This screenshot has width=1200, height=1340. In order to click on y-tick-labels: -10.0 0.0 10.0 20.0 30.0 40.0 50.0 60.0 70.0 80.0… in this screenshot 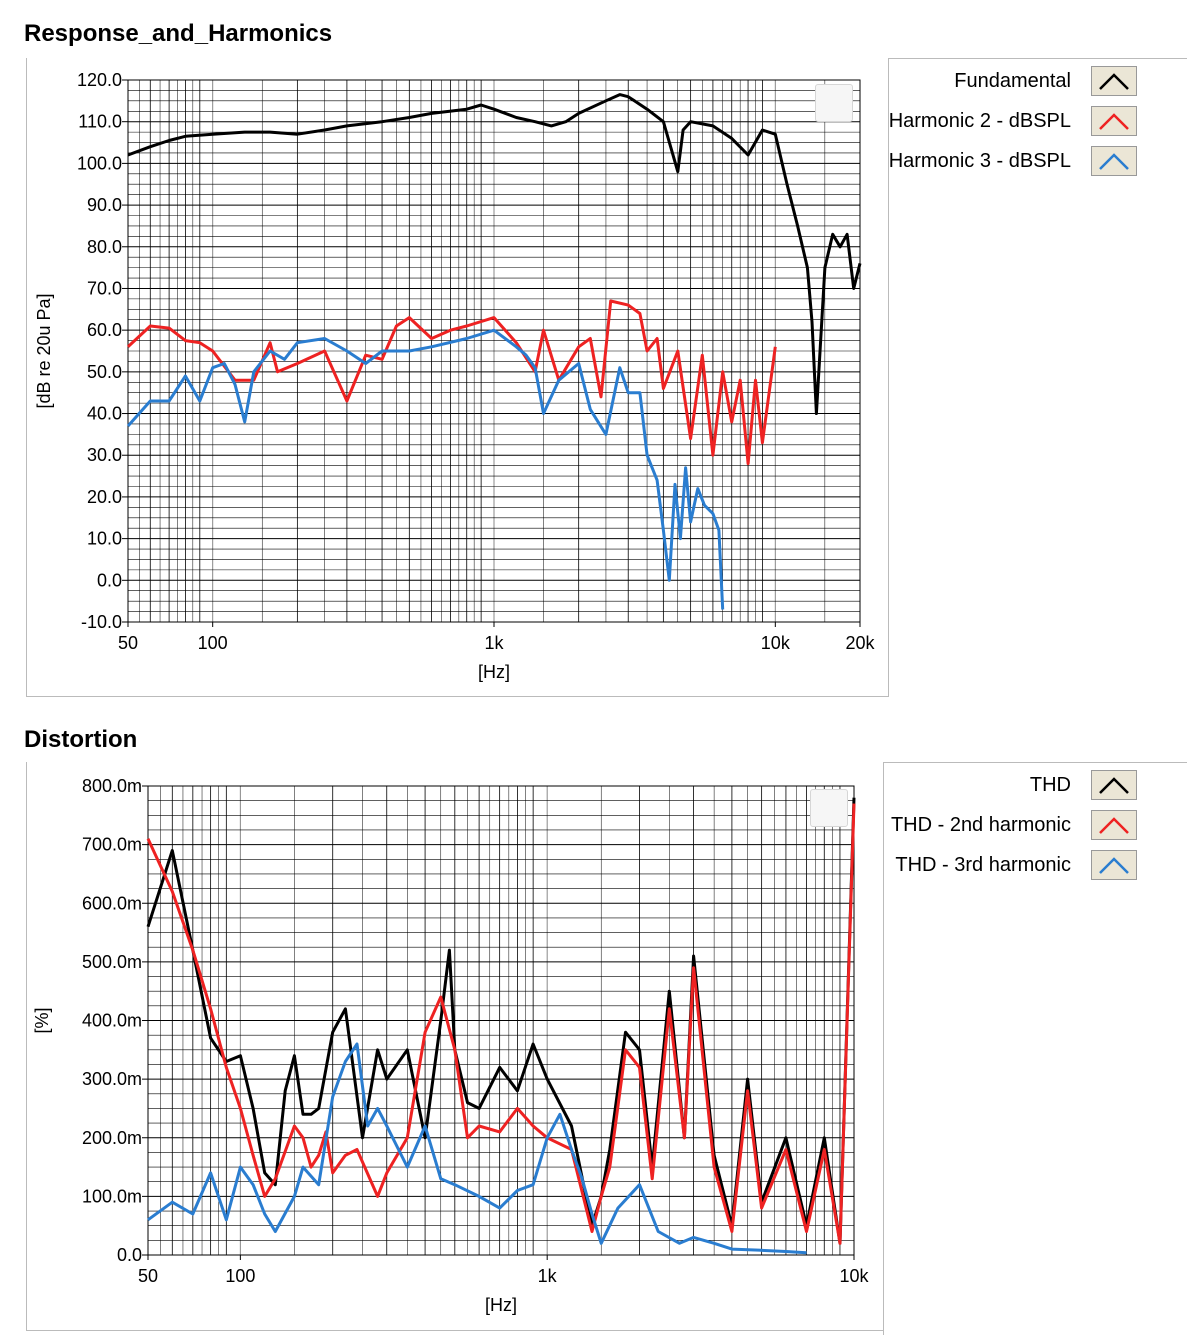, I will do `click(102, 351)`.